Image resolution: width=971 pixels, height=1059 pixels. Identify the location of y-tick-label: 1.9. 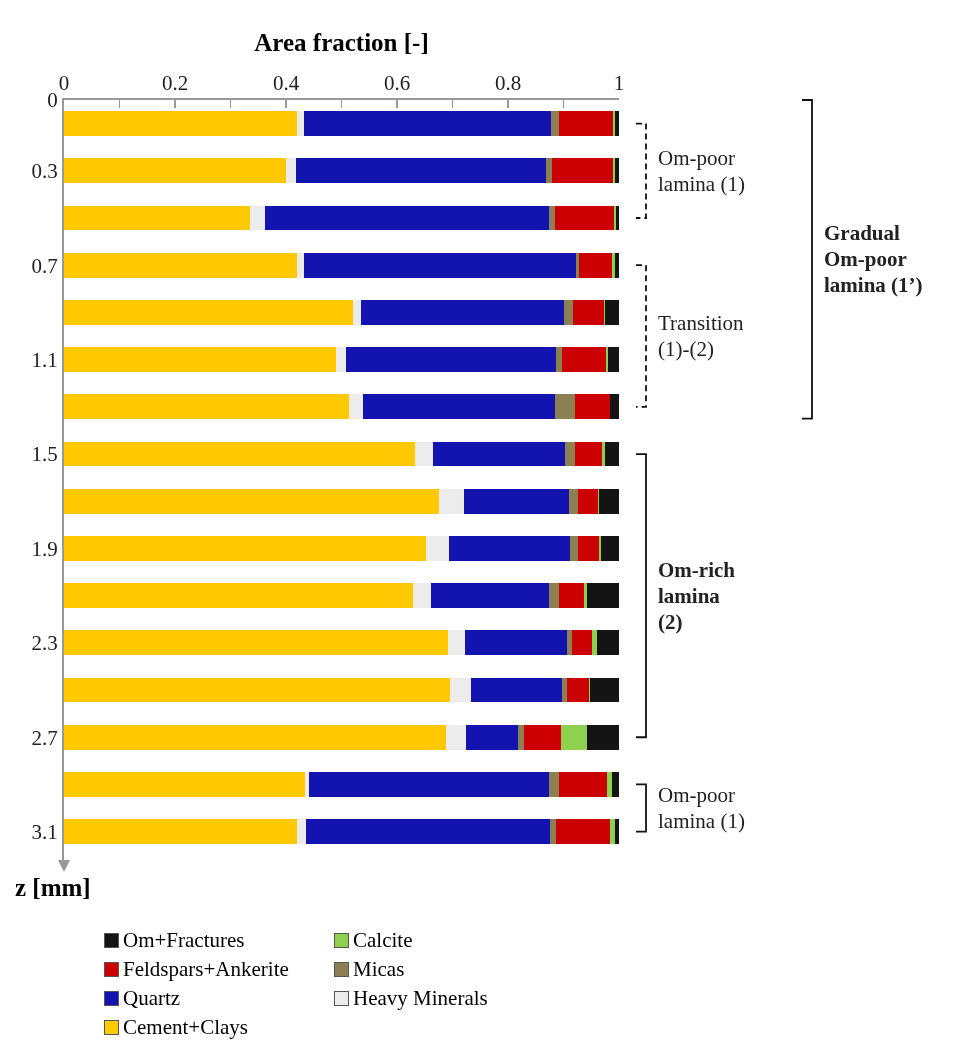
(44, 548).